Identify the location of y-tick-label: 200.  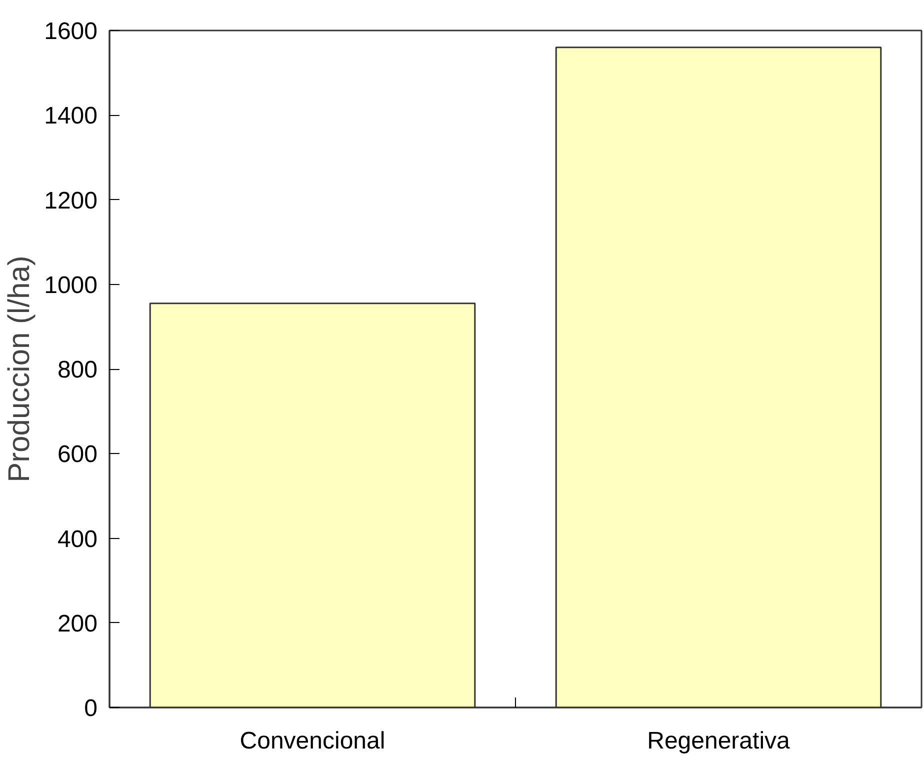
(77, 624).